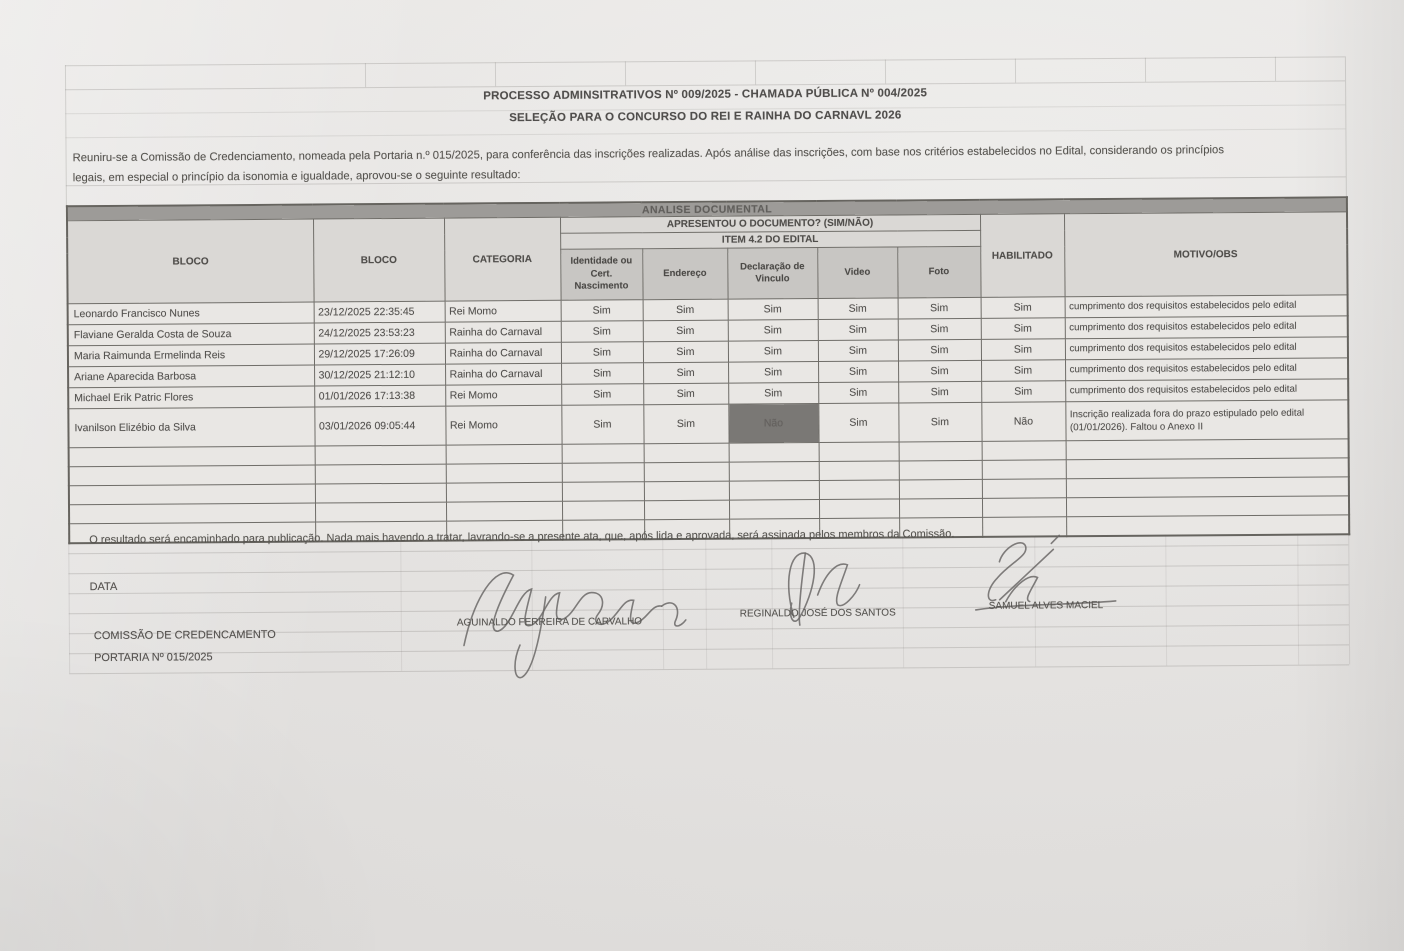 The width and height of the screenshot is (1404, 951). What do you see at coordinates (824, 589) in the screenshot?
I see `signature-reginaldo-ink` at bounding box center [824, 589].